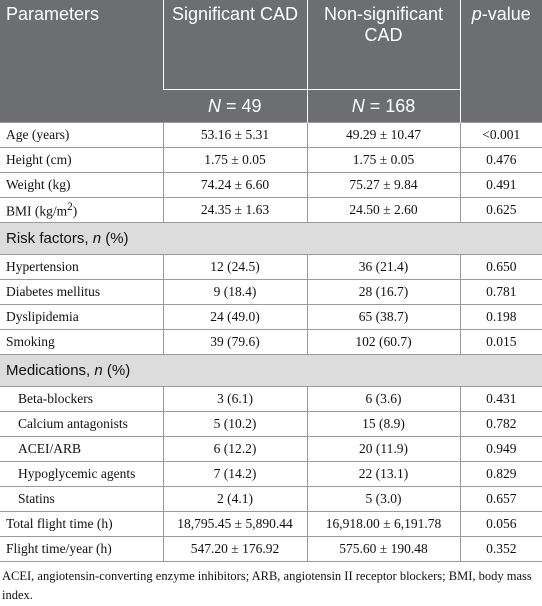 The width and height of the screenshot is (542, 606). I want to click on header-cell: N = 49, so click(235, 106).